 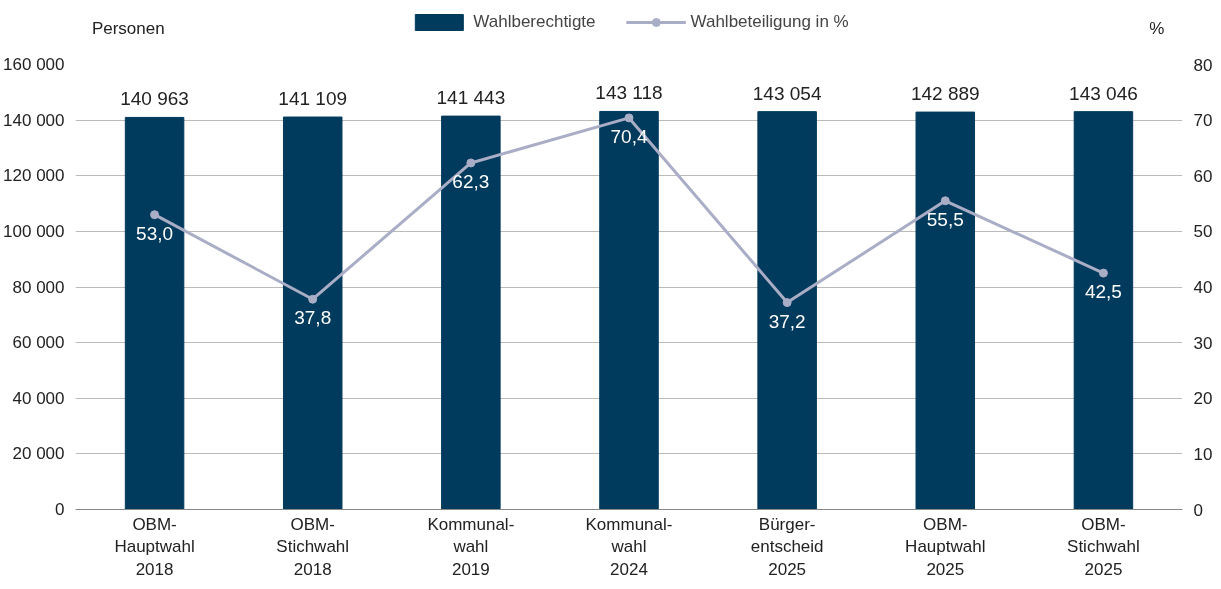 What do you see at coordinates (629, 547) in the screenshot?
I see `x-tick-label: Kommunal- wahl 2024` at bounding box center [629, 547].